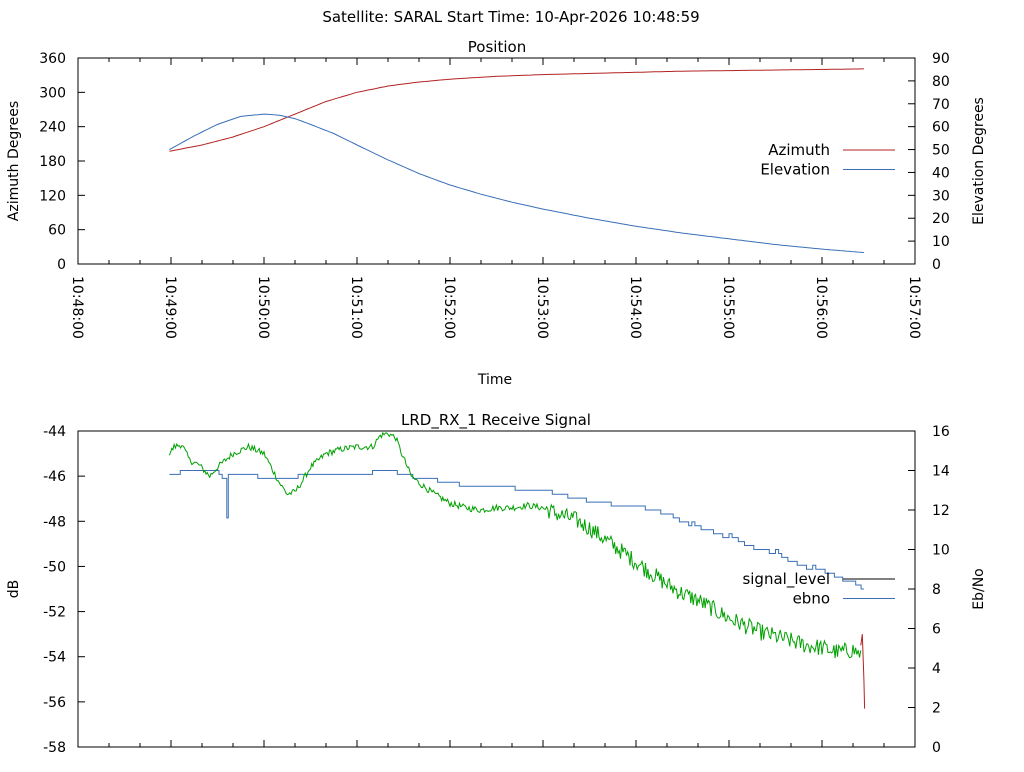 Image resolution: width=1024 pixels, height=772 pixels. I want to click on y2-tick-label: 8, so click(936, 590).